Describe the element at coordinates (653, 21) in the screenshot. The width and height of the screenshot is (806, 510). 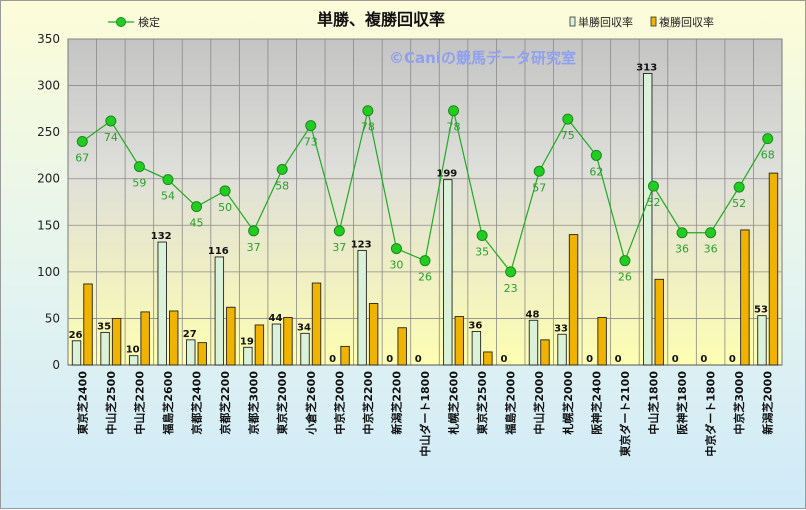
I see `legend-bar2-swatch` at that location.